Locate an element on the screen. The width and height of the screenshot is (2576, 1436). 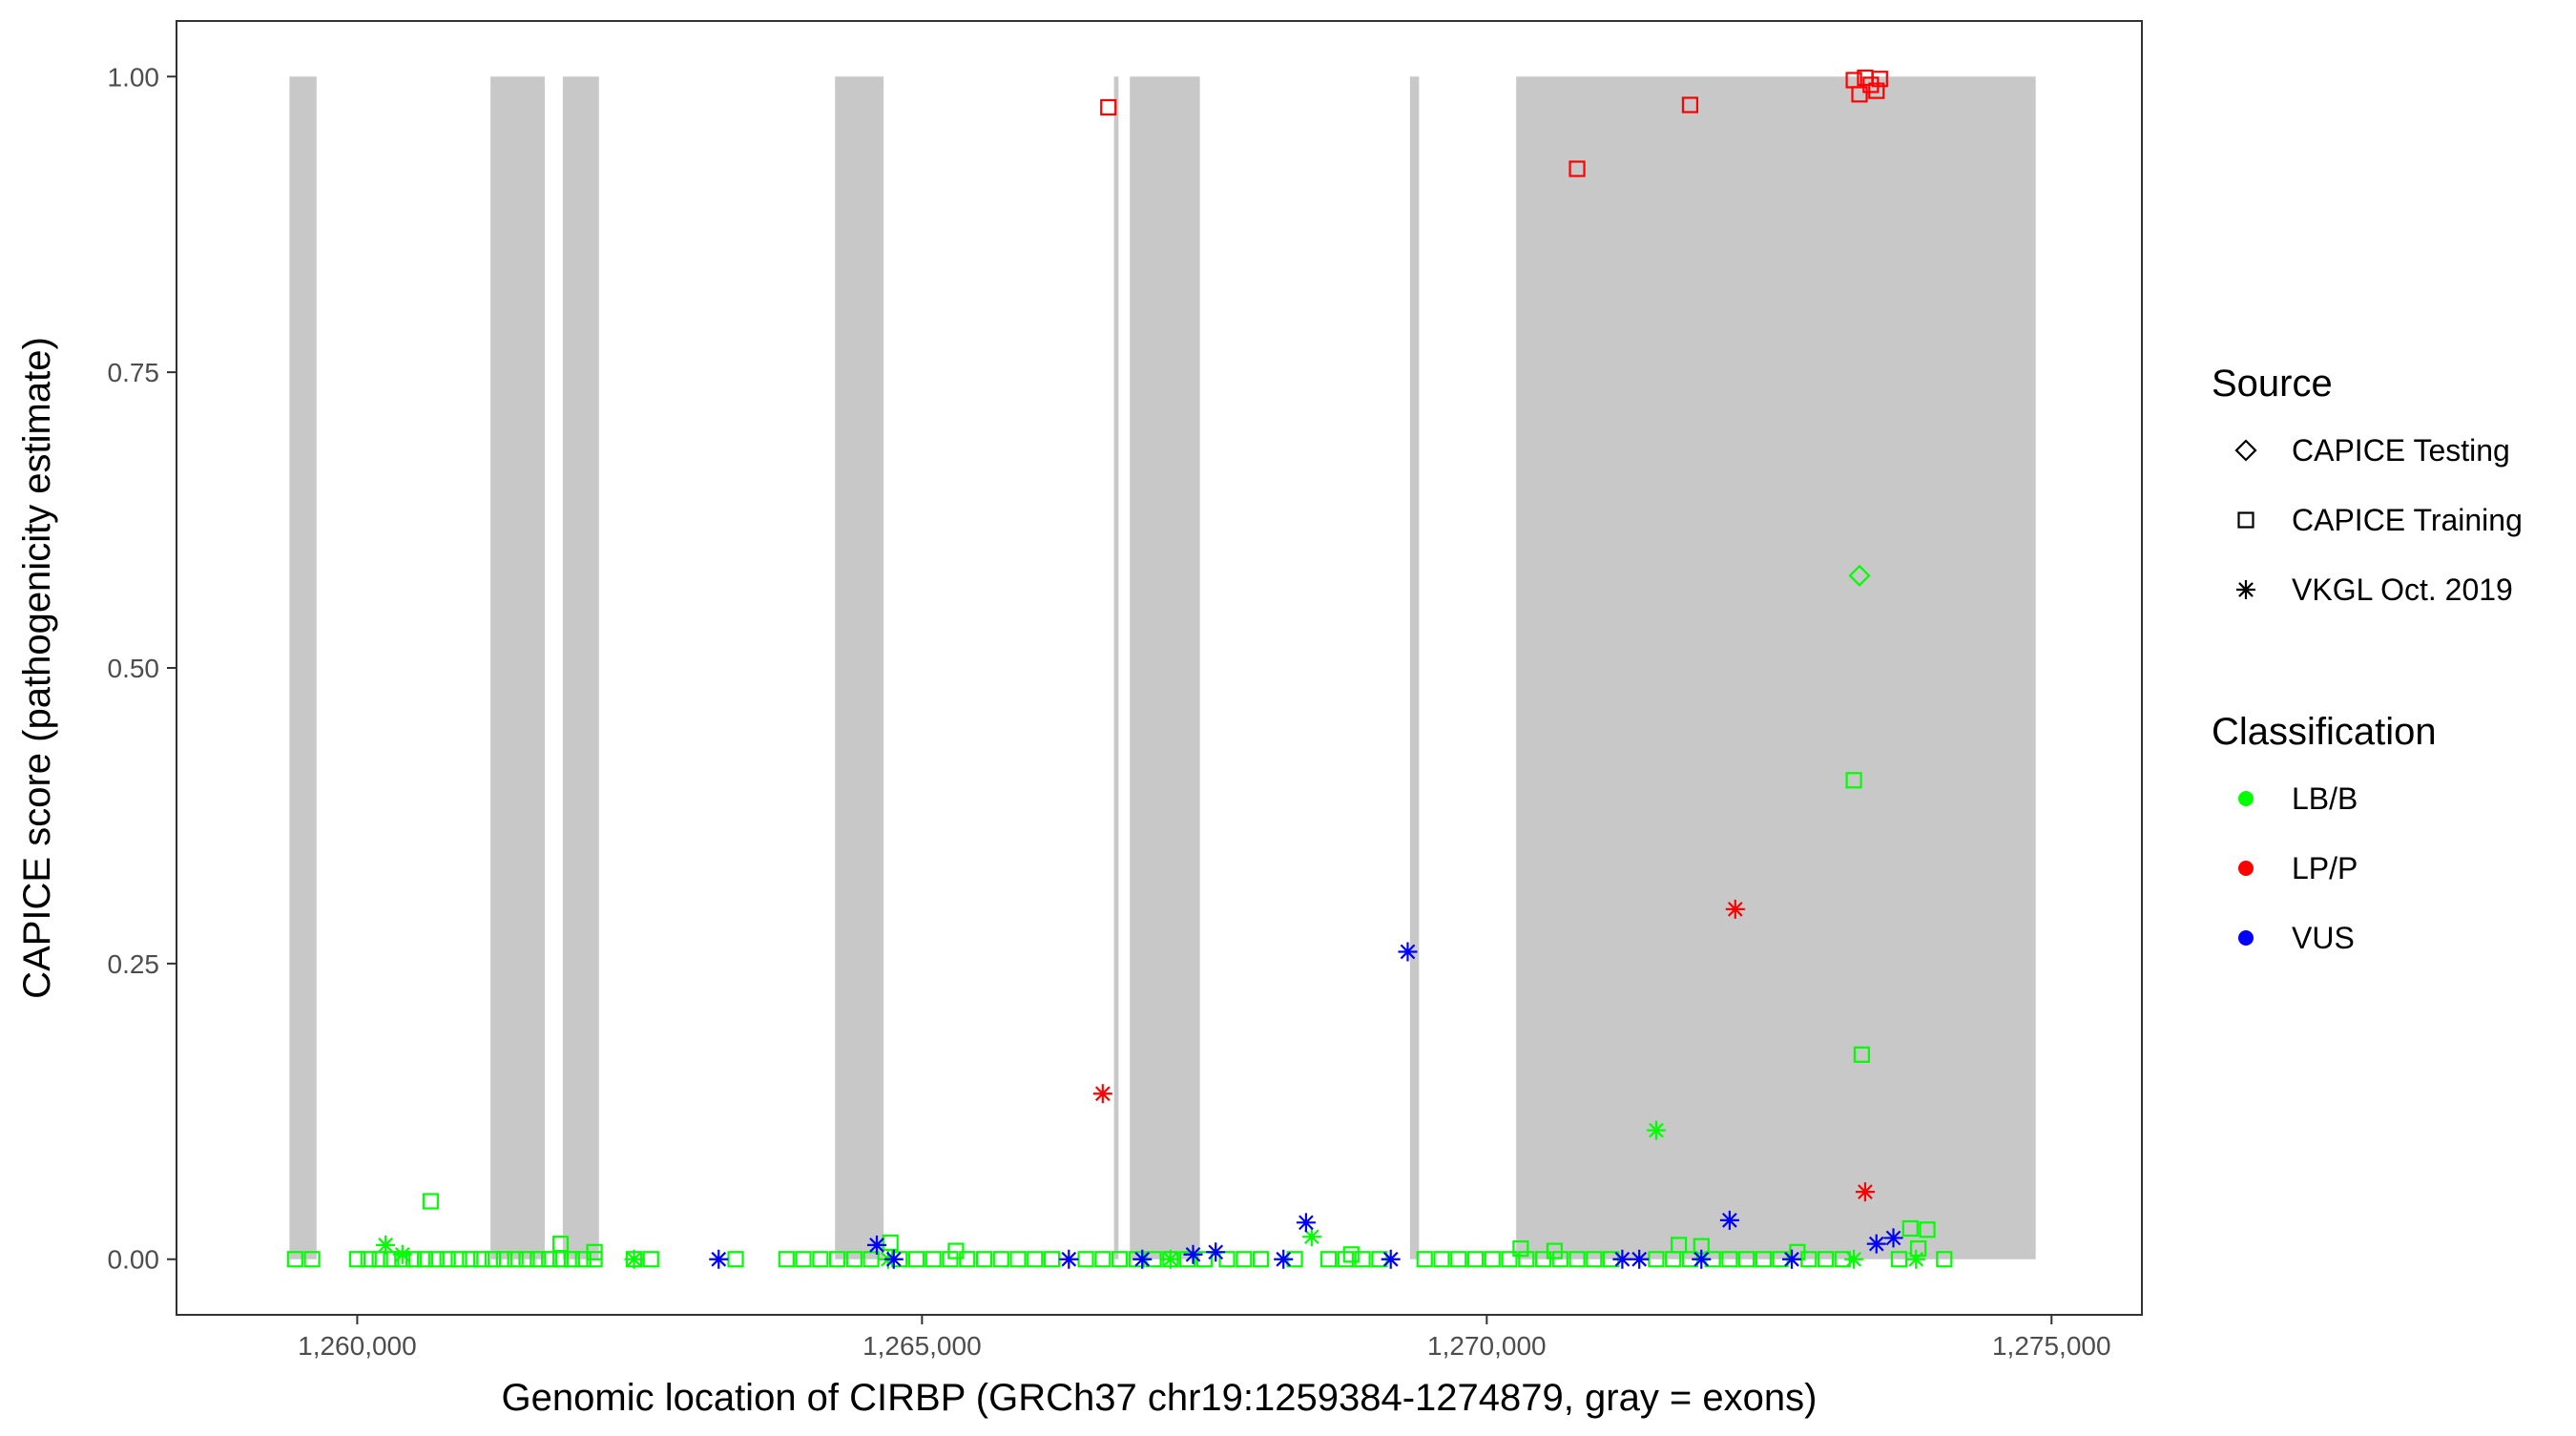
legend-label: CAPICE Testing is located at coordinates (2401, 450).